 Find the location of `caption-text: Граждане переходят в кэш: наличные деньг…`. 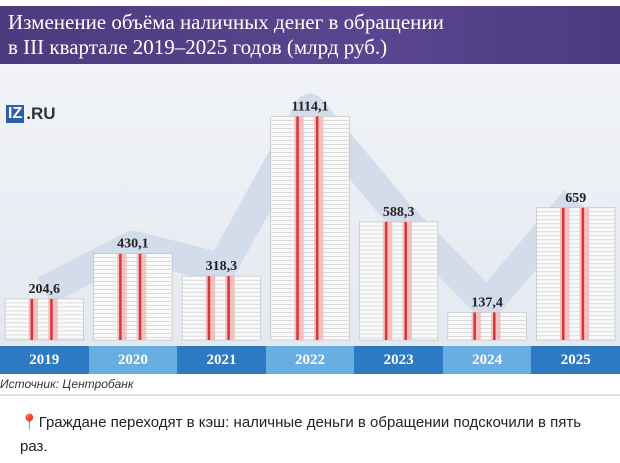

caption-text: Граждане переходят в кэш: наличные деньг… is located at coordinates (301, 434).